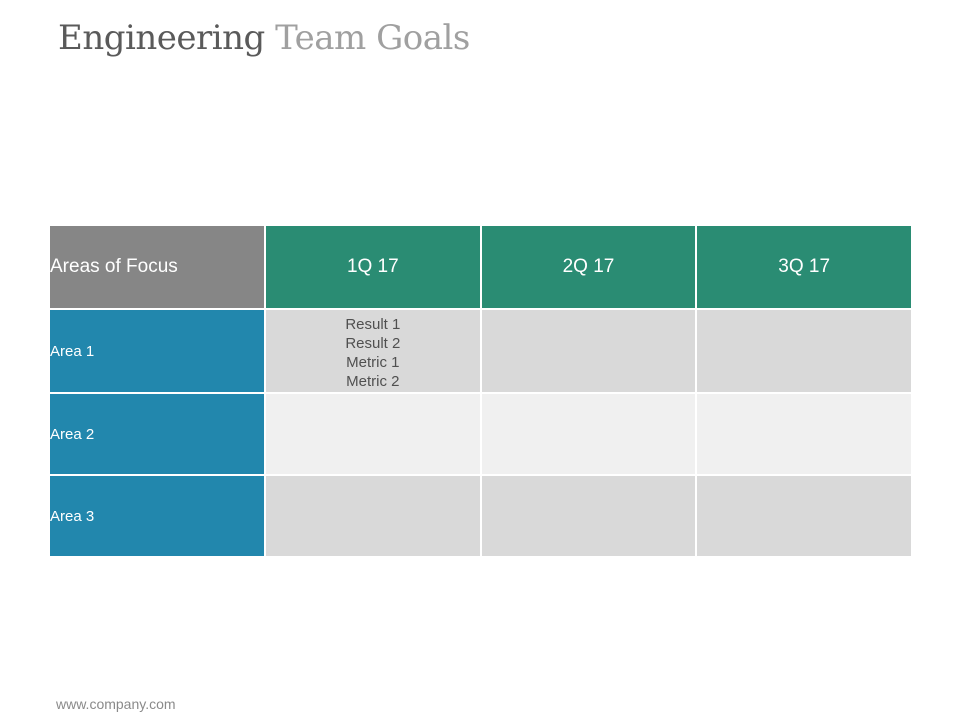 This screenshot has width=960, height=720. Describe the element at coordinates (373, 381) in the screenshot. I see `goal-item: Metric 2` at that location.